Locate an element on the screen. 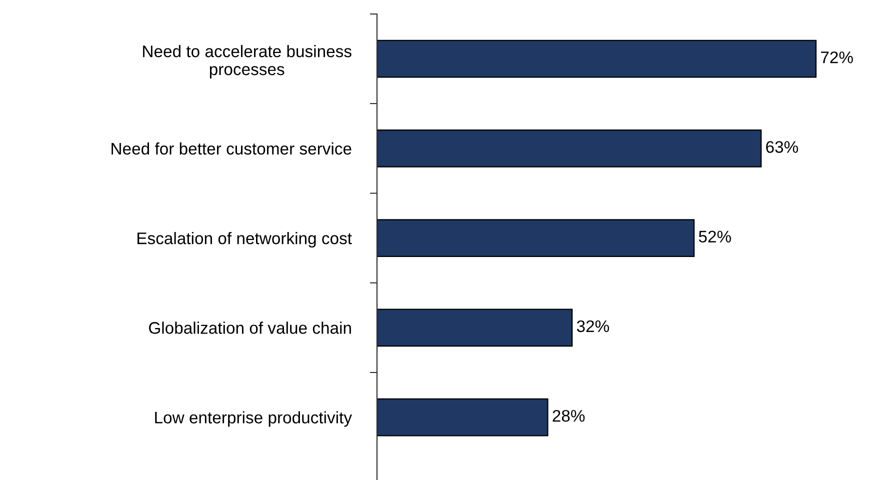 This screenshot has width=870, height=480. data-label: 32% is located at coordinates (593, 326).